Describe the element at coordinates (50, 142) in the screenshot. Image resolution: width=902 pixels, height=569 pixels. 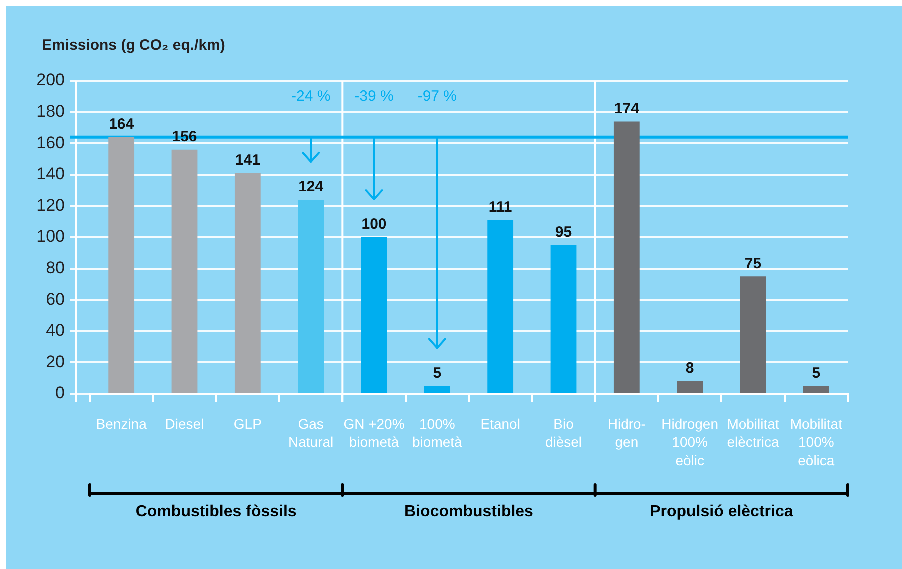
I see `y-tick-label: 160` at that location.